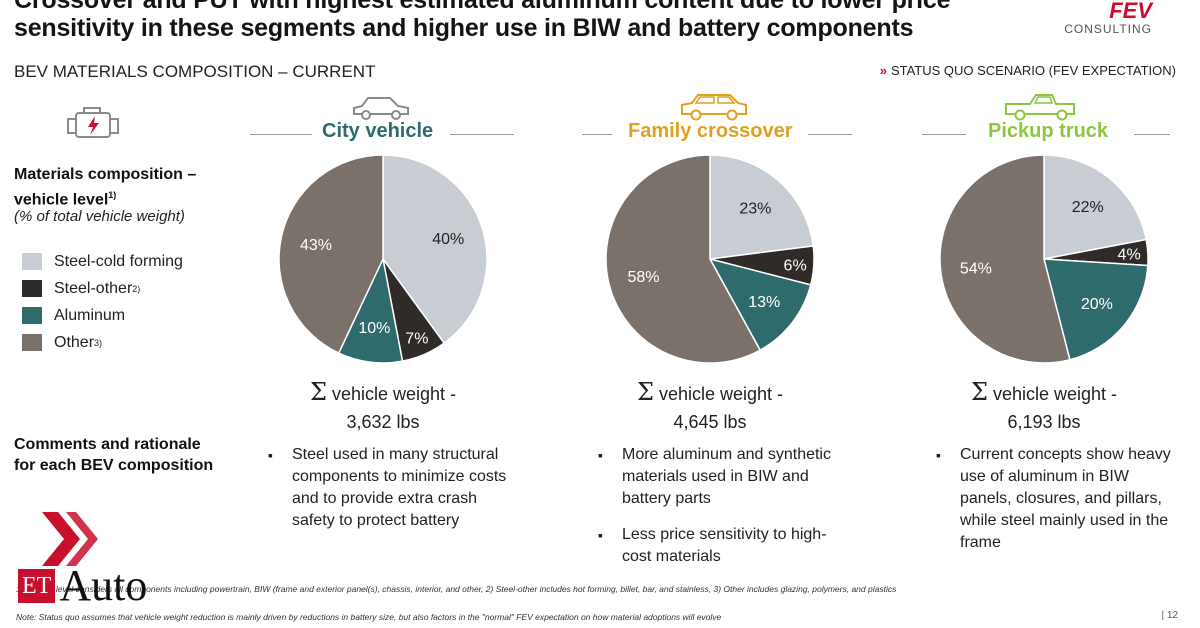  What do you see at coordinates (374, 328) in the screenshot?
I see `pie-value-label: 10%` at bounding box center [374, 328].